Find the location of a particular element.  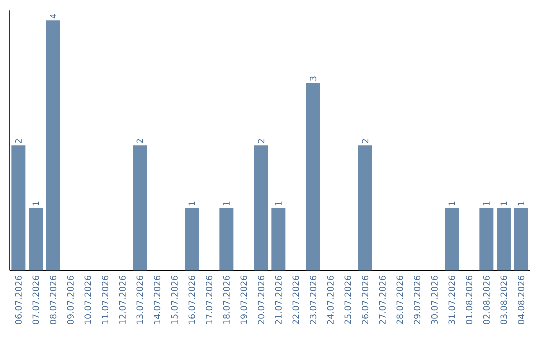

x-tick-label: 17.07.2026 is located at coordinates (209, 300).